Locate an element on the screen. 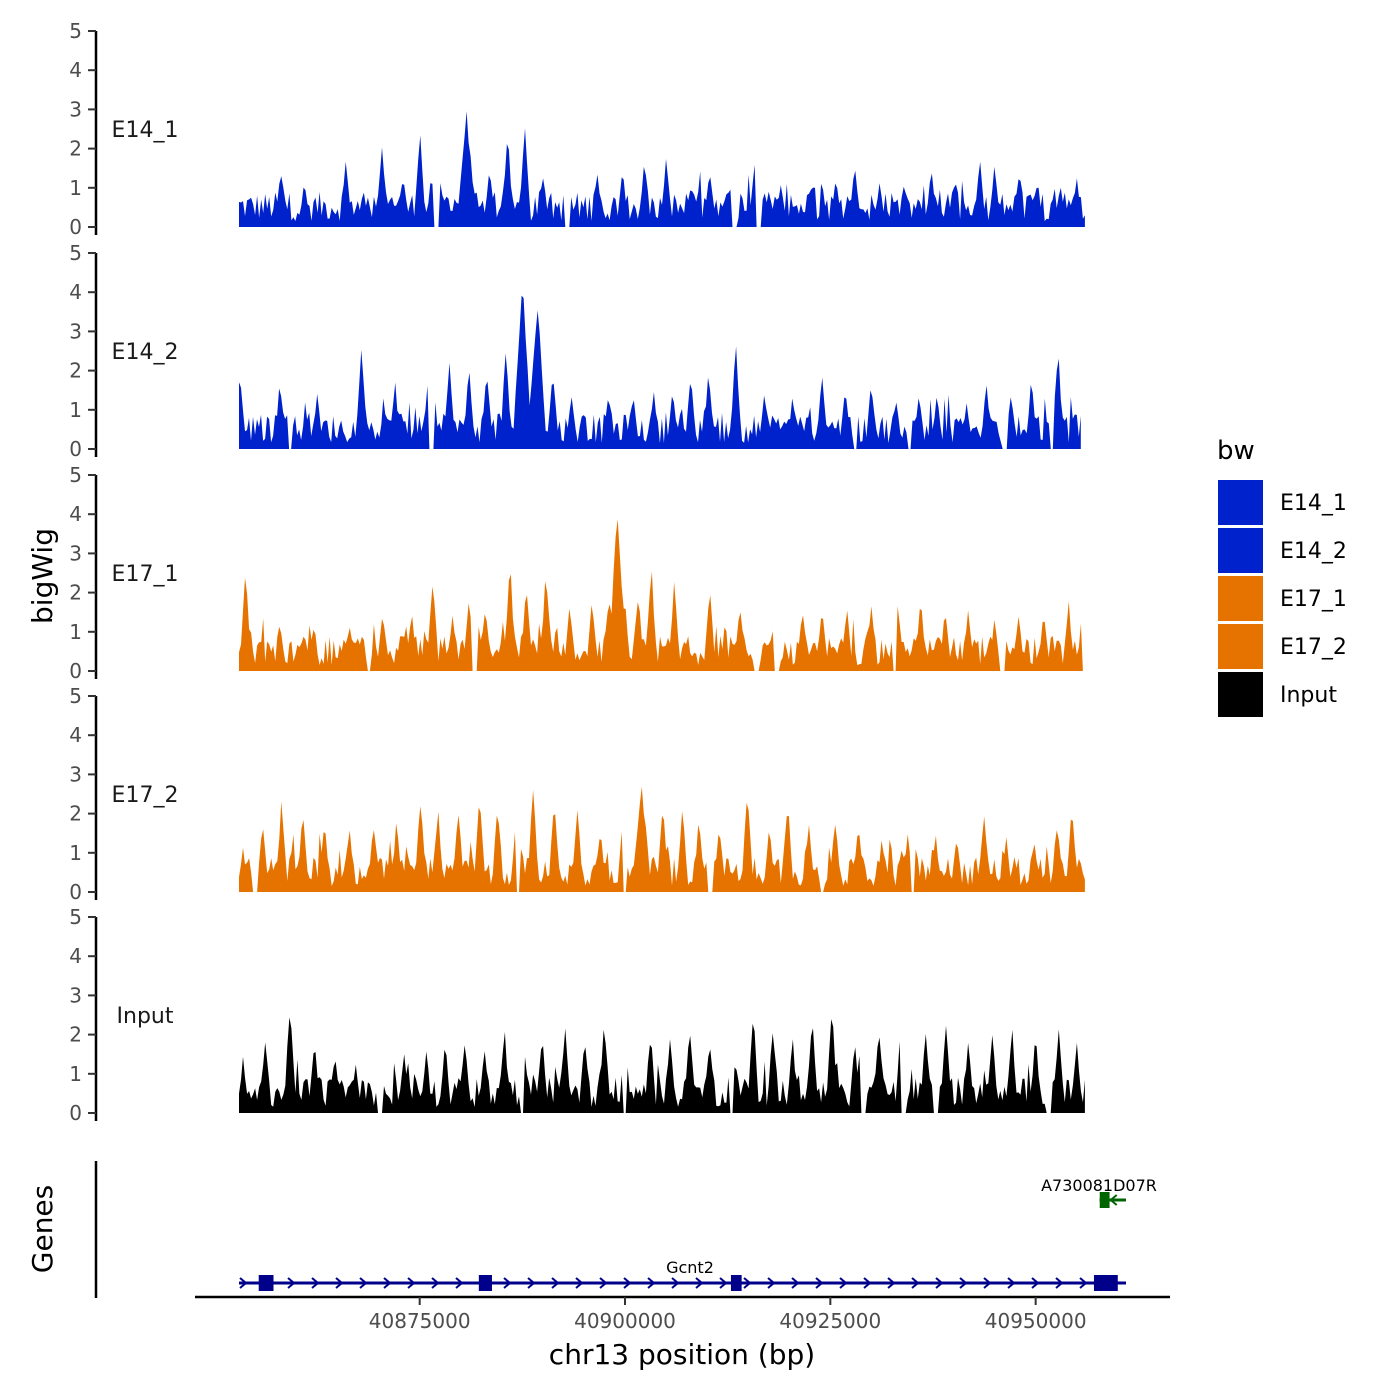  track-label-e17-1: E17_1 is located at coordinates (145, 574).